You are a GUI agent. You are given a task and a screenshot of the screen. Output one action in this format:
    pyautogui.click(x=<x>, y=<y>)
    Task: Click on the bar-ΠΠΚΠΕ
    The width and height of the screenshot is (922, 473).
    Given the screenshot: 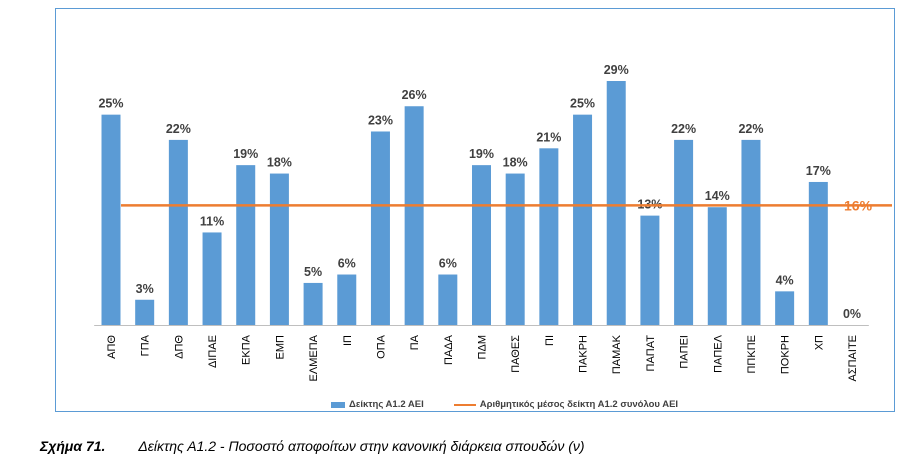 What is the action you would take?
    pyautogui.click(x=751, y=232)
    